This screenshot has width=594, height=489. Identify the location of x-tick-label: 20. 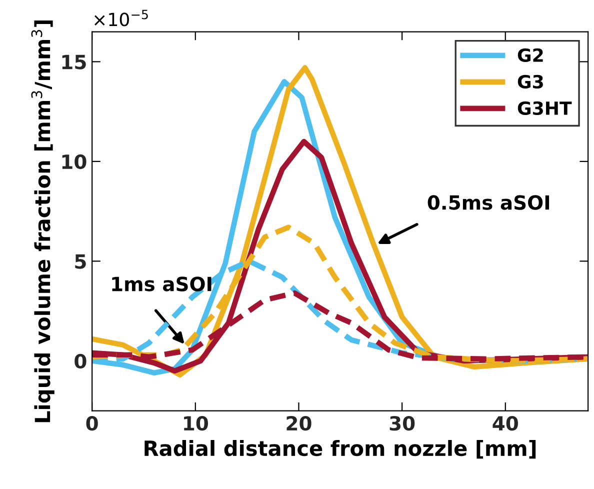
(299, 423).